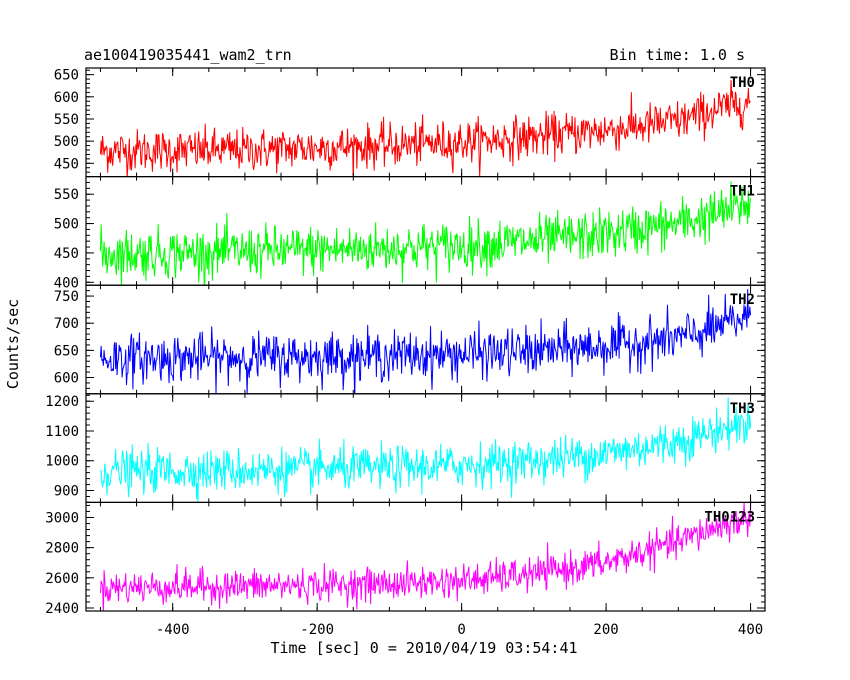 The height and width of the screenshot is (680, 850). What do you see at coordinates (425, 341) in the screenshot?
I see `series-line-th2` at bounding box center [425, 341].